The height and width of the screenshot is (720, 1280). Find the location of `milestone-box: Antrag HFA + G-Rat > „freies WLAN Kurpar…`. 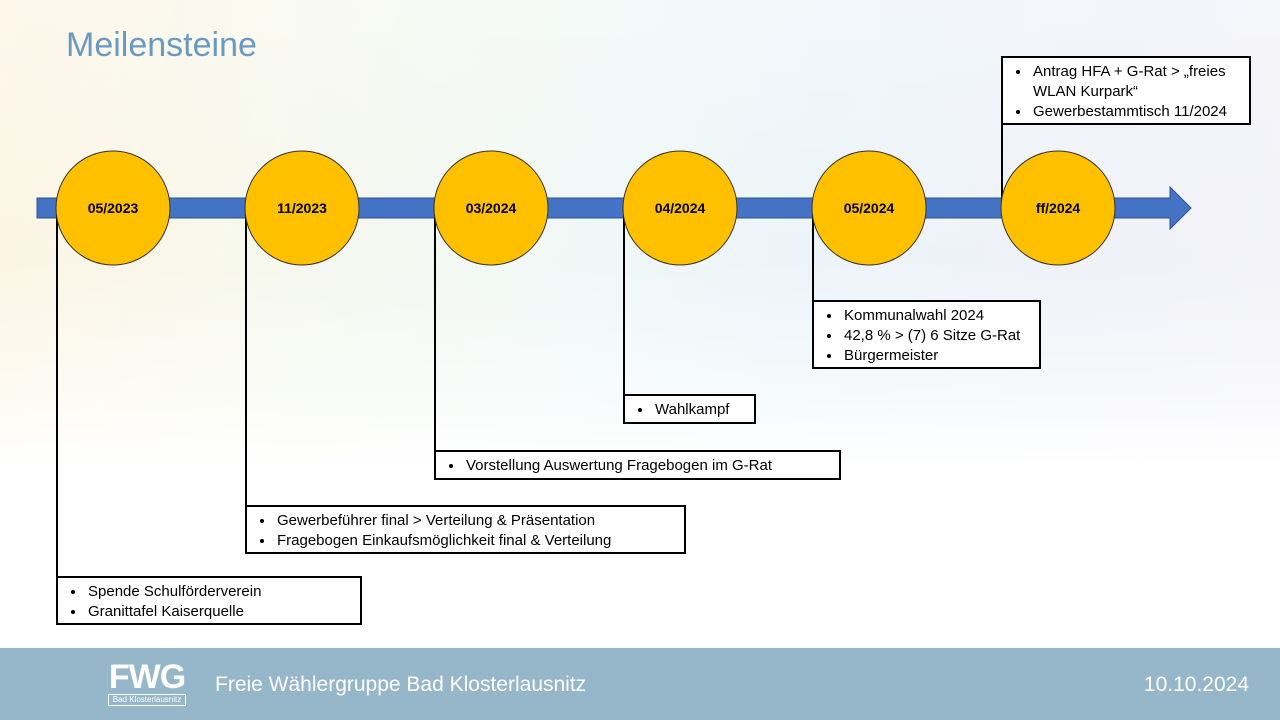

milestone-box: Antrag HFA + G-Rat > „freies WLAN Kurpar… is located at coordinates (1126, 90).